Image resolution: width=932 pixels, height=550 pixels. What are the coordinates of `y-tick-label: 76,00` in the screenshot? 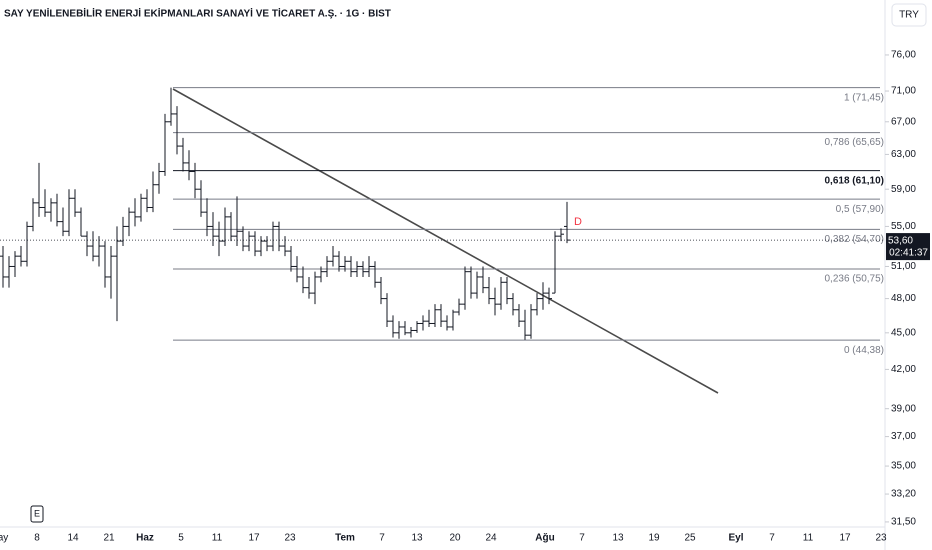 It's located at (903, 55).